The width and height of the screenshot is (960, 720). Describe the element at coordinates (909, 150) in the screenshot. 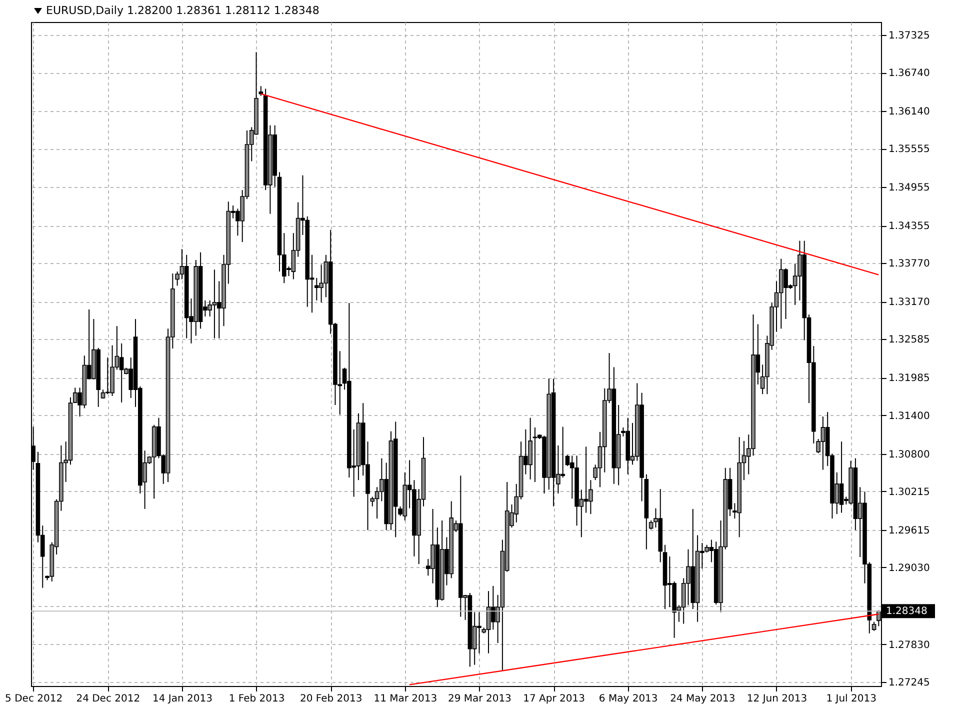

I see `y-tick-label: 1.35555` at that location.